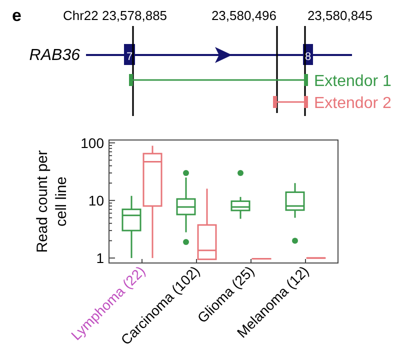 Image resolution: width=403 pixels, height=360 pixels. Describe the element at coordinates (100, 258) in the screenshot. I see `y-tick-label: 1` at that location.